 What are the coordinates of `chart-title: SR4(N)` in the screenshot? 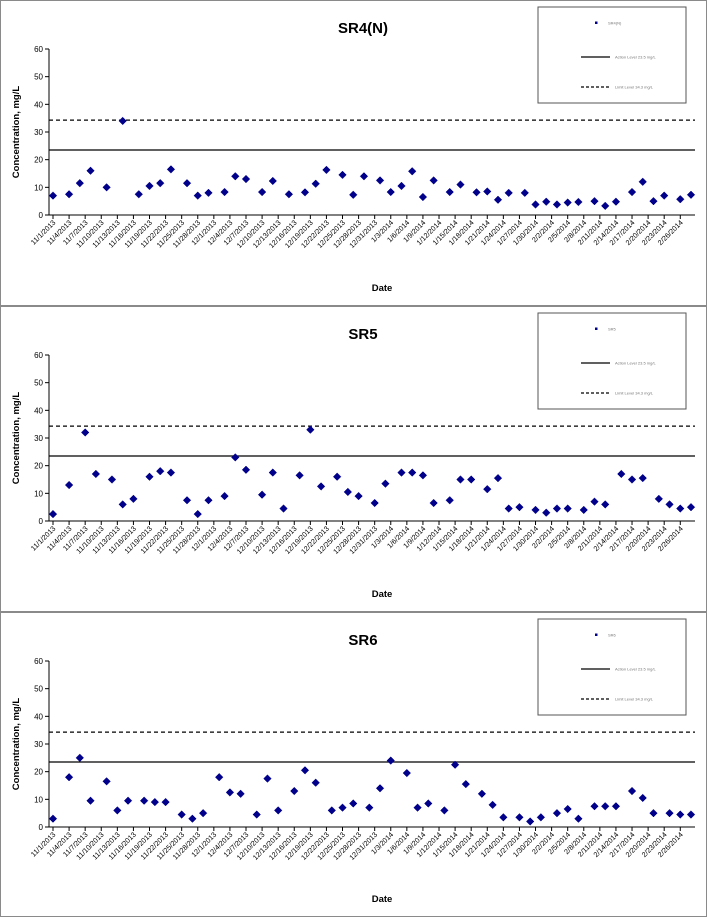 It's located at (363, 28).